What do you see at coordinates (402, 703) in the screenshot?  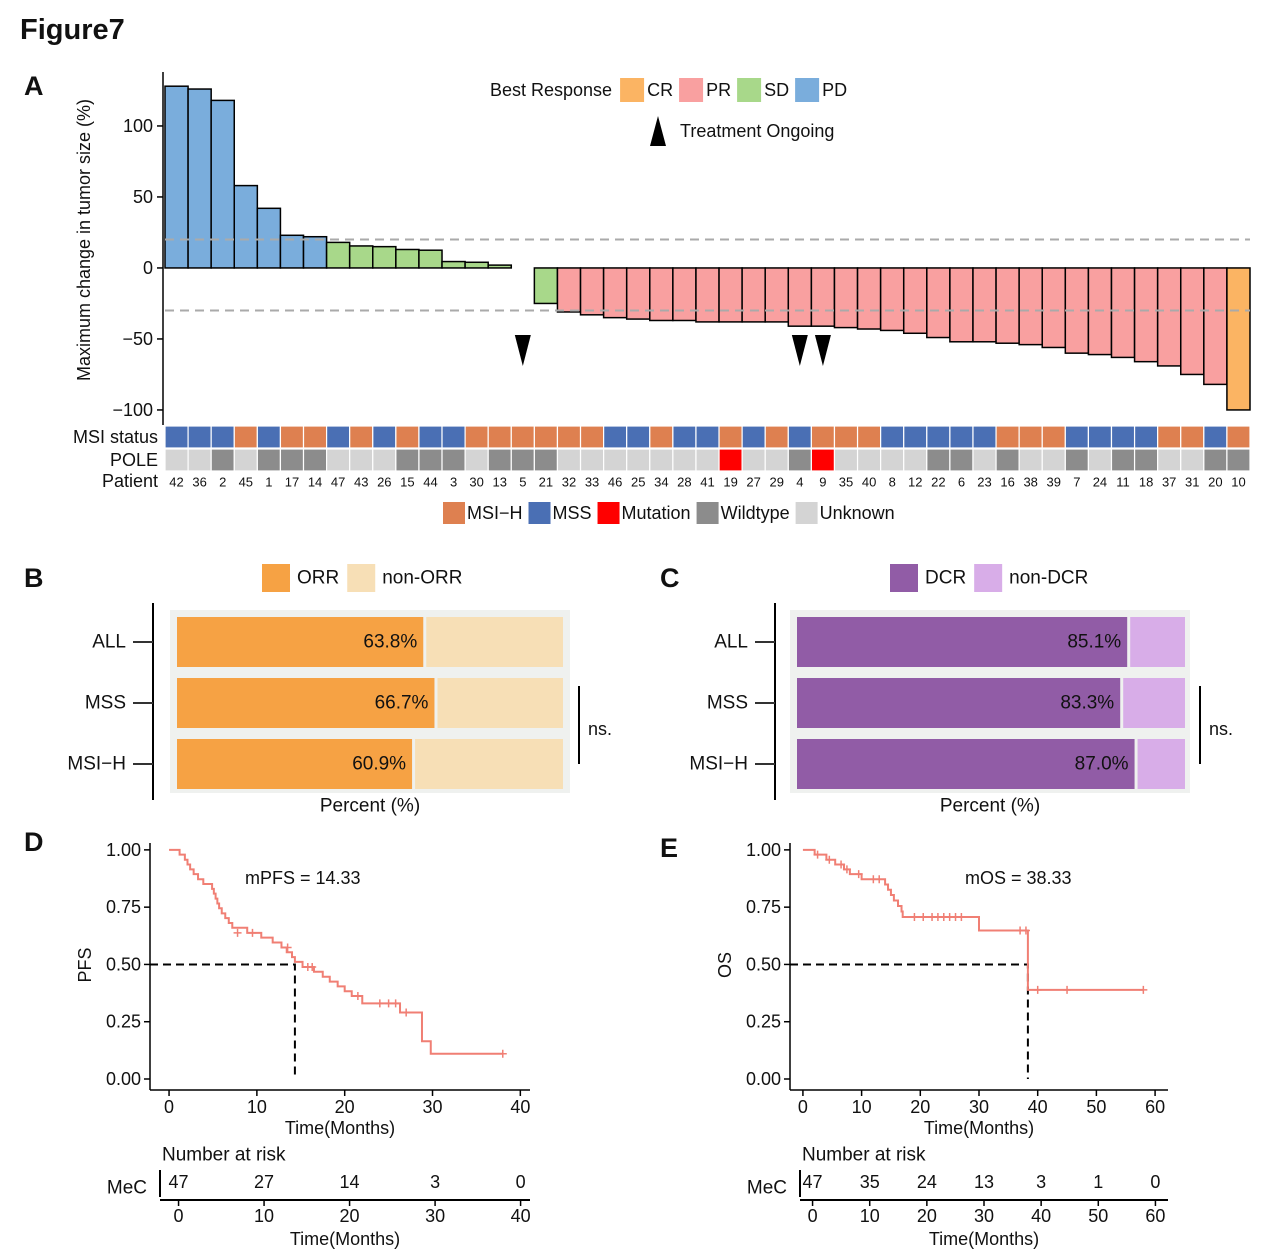 I see `data-label: 66.7%` at bounding box center [402, 703].